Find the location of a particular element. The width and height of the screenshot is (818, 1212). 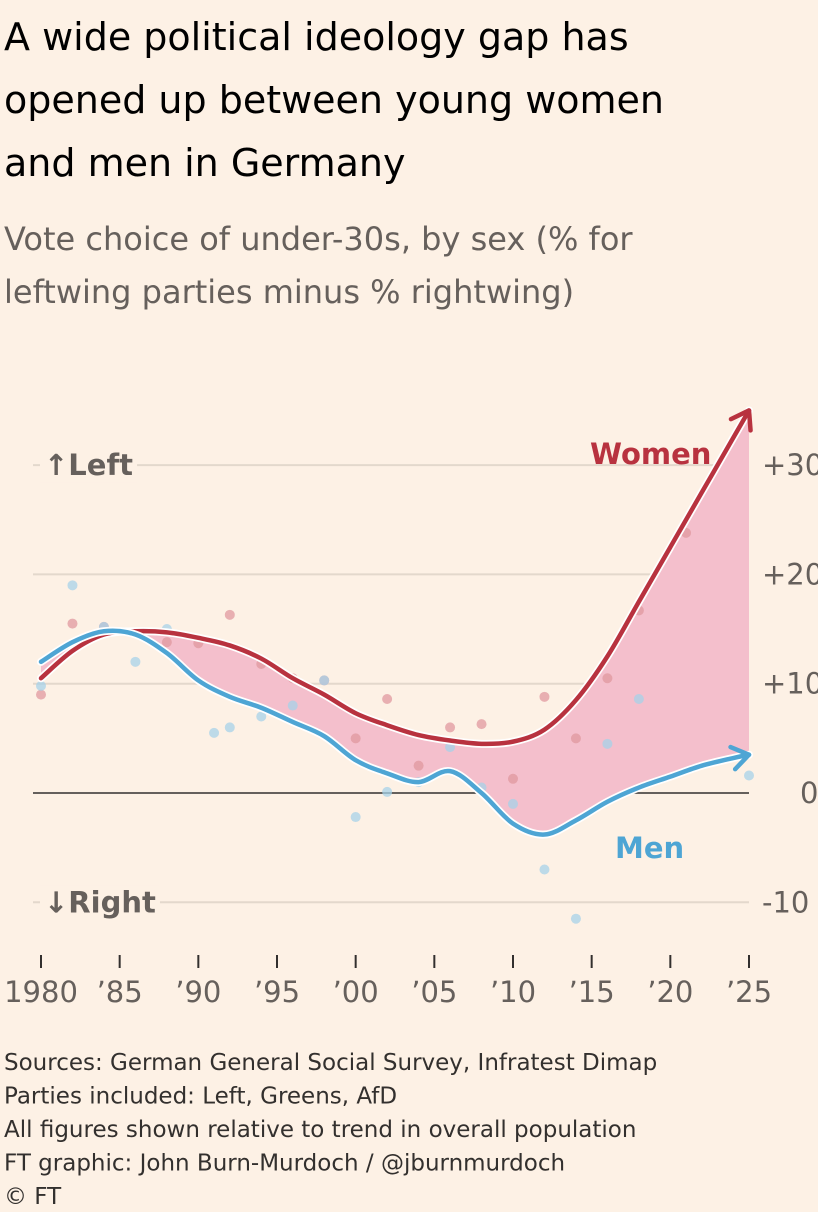

x-tick-label: ’10 is located at coordinates (513, 992).